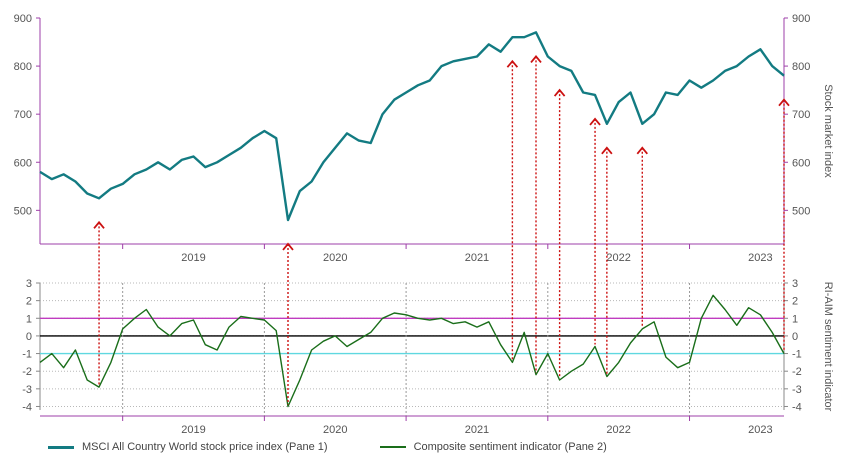 This screenshot has height=456, width=844. Describe the element at coordinates (23, 211) in the screenshot. I see `y-tick-label-left-500: 500` at that location.